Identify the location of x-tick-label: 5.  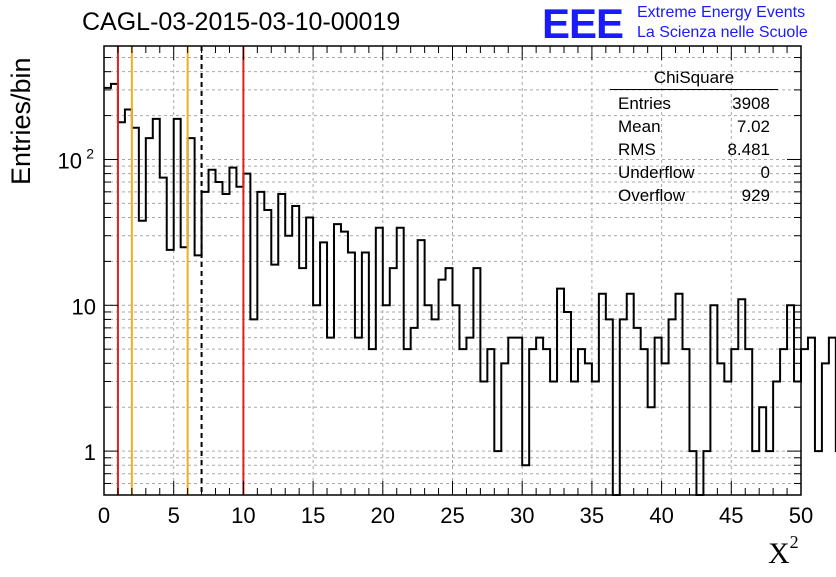
(174, 515).